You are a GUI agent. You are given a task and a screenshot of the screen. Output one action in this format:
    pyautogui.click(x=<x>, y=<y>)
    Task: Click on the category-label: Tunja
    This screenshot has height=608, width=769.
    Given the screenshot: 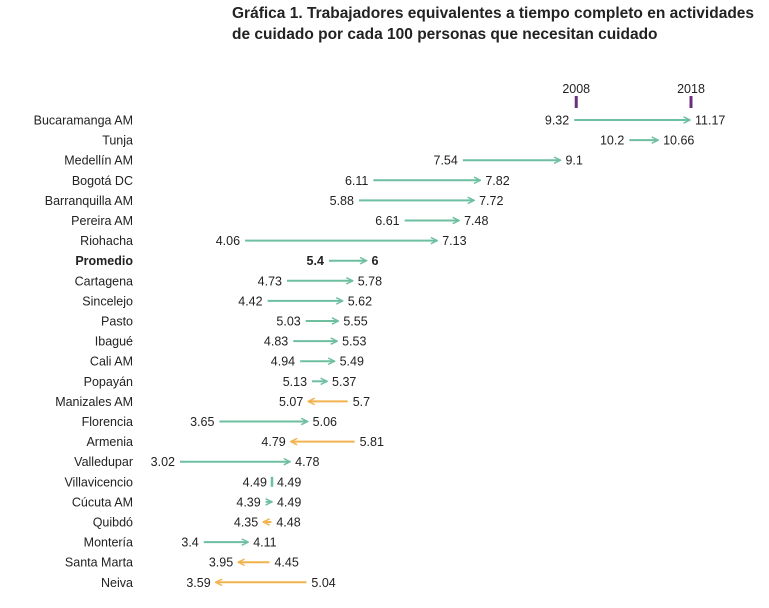 What is the action you would take?
    pyautogui.click(x=117, y=141)
    